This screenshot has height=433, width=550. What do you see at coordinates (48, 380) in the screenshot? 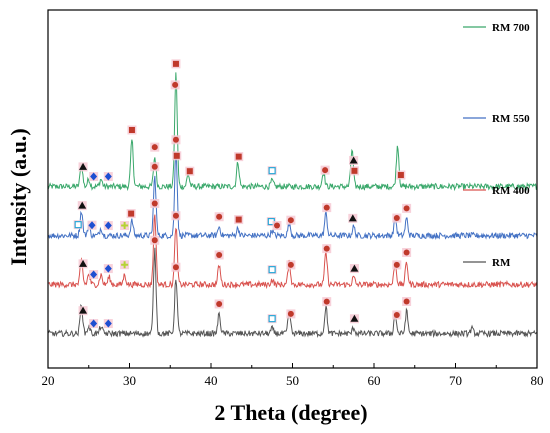
I see `x-tick-label: 20` at bounding box center [48, 380].